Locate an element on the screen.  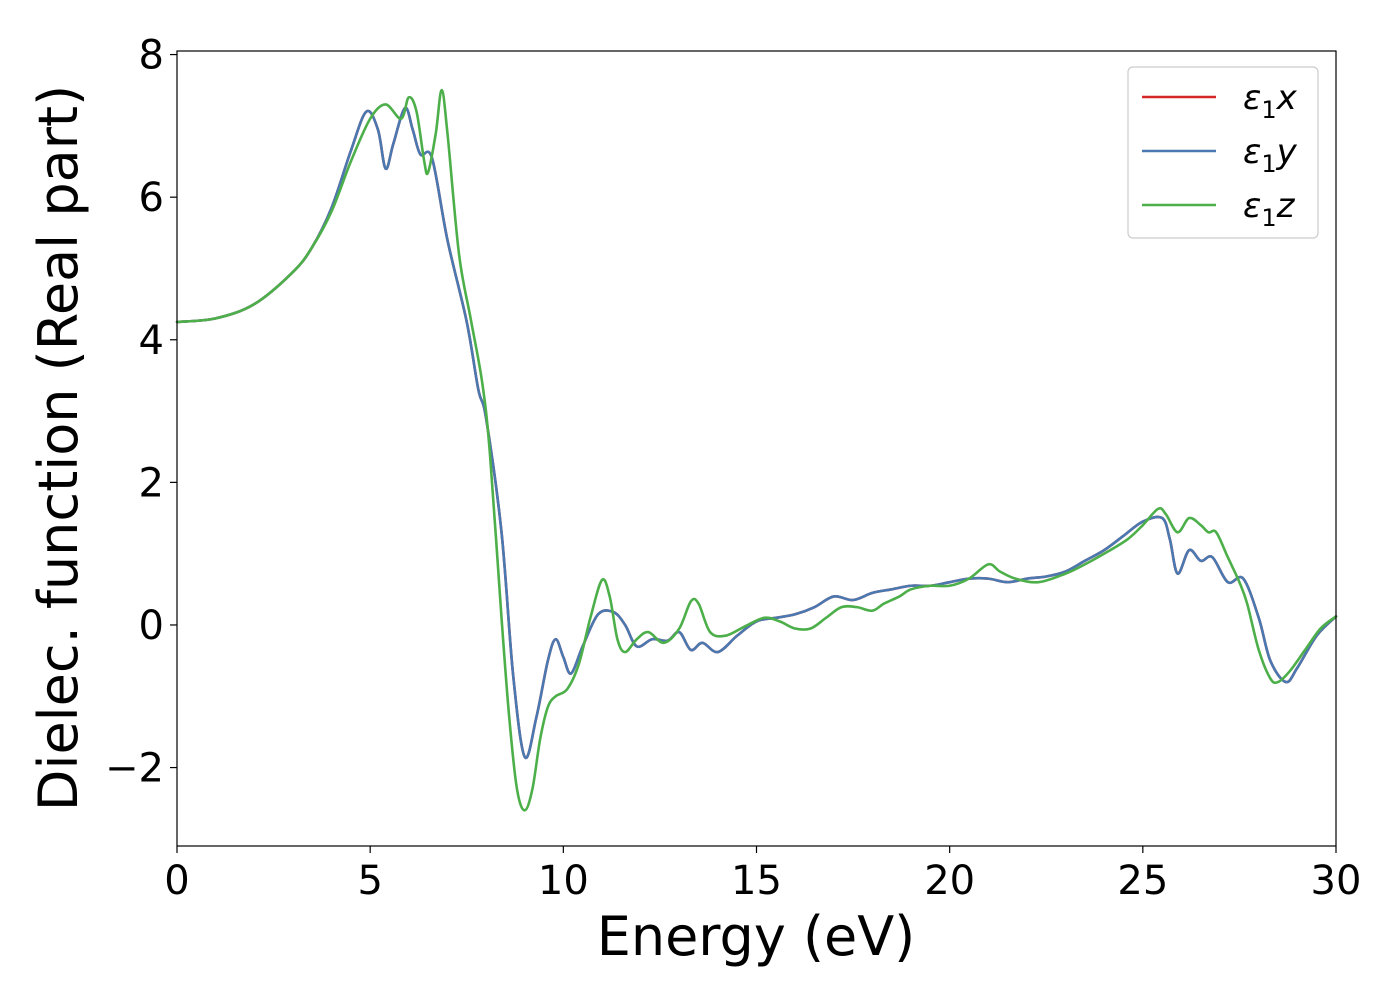
y-tick-label: 8 is located at coordinates (151, 56).